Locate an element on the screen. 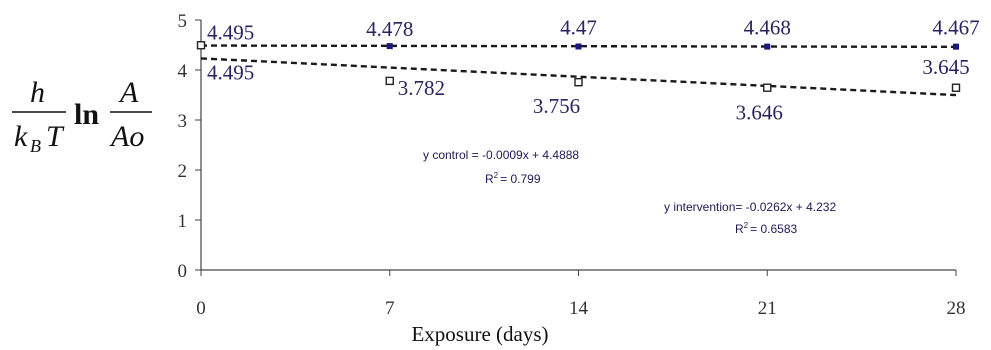 Image resolution: width=991 pixels, height=350 pixels. r2-intervention-value: = 0.6583 is located at coordinates (773, 229).